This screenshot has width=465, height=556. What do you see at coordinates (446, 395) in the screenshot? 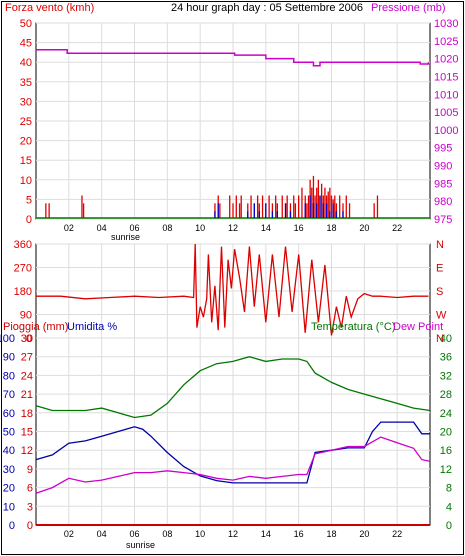
I see `temperature-tick-label: 28` at bounding box center [446, 395].